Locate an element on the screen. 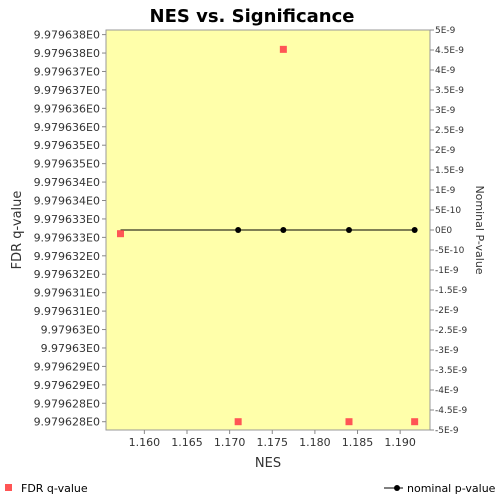  x-tick-label: 1.175 is located at coordinates (273, 442).